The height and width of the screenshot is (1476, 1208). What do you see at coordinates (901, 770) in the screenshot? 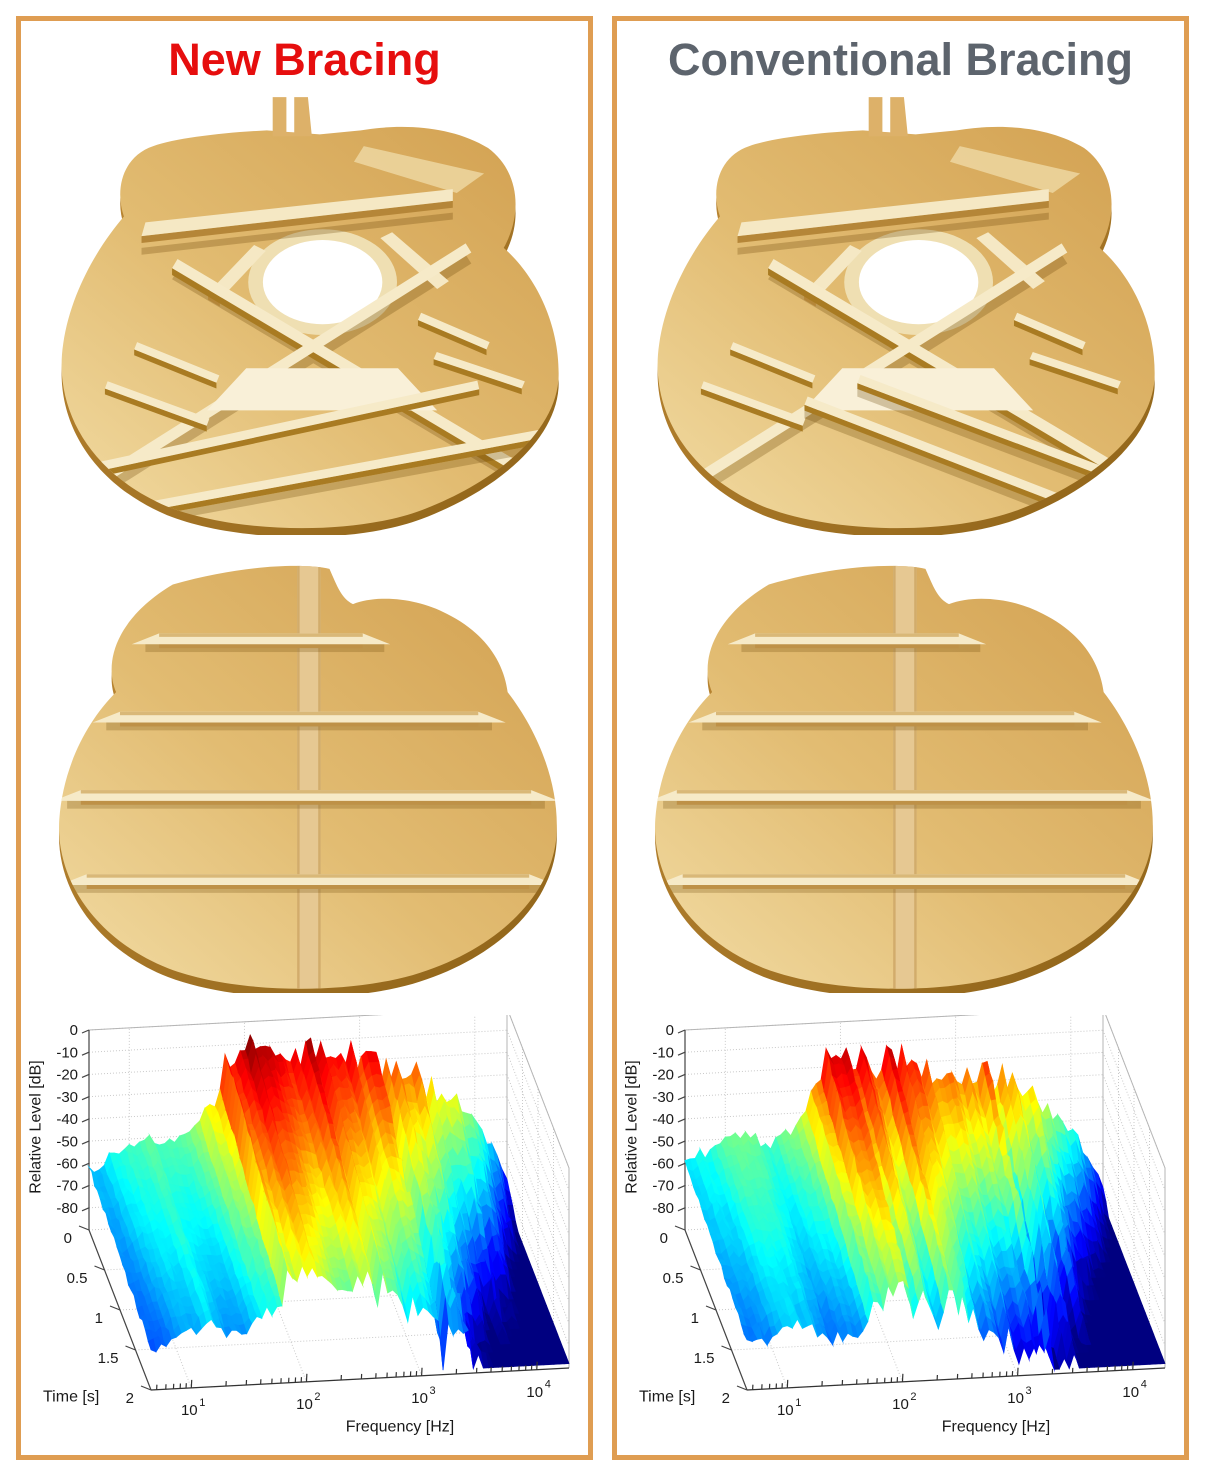
I see `back-bracing-illustration-conventional` at bounding box center [901, 770].